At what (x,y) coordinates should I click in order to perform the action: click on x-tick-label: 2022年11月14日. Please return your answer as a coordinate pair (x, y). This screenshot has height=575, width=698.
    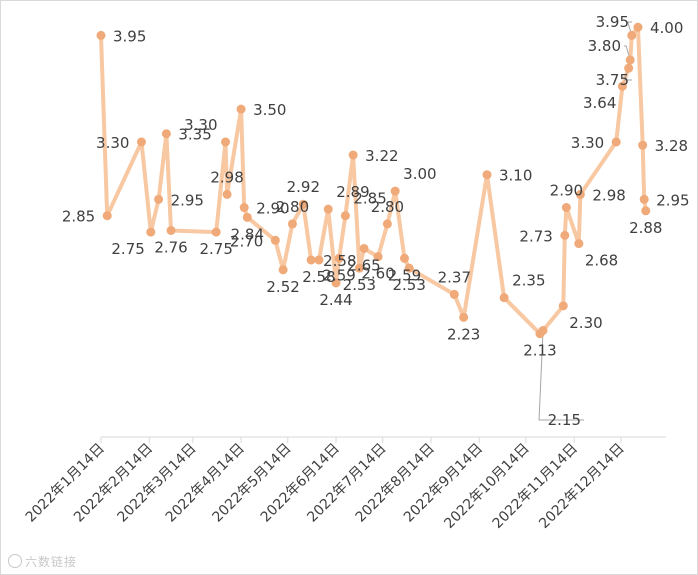
    Looking at the image, I should click on (535, 486).